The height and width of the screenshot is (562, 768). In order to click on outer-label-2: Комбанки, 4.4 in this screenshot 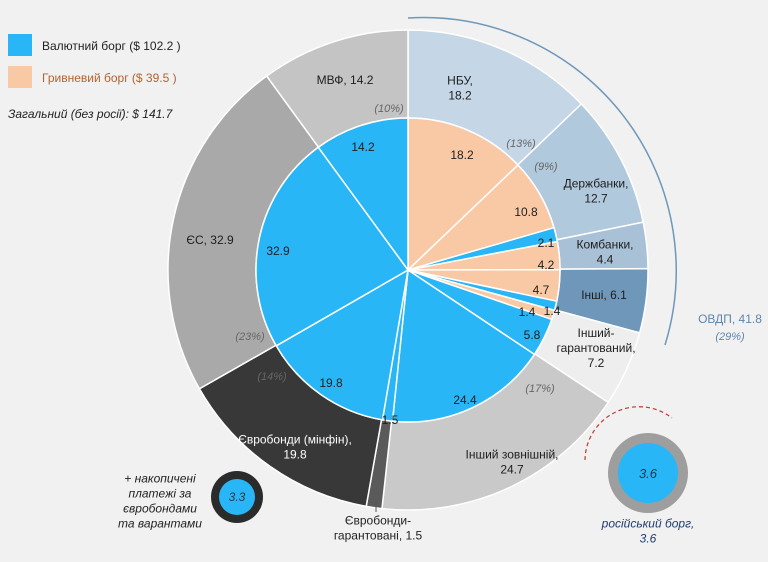, I will do `click(605, 252)`.